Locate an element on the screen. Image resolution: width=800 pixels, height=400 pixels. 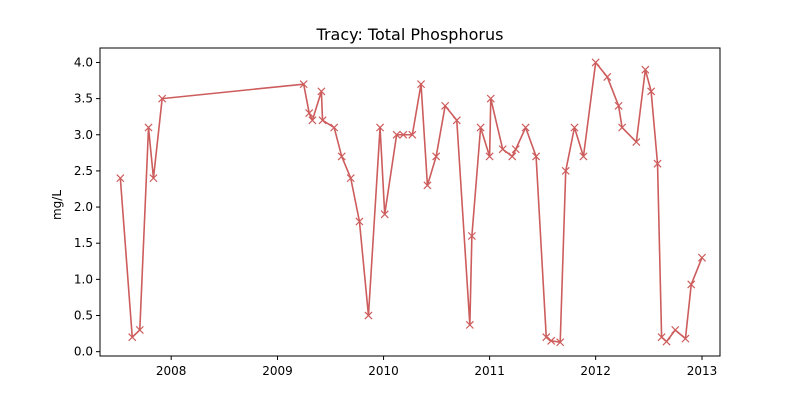
x-tick-label: 2011 is located at coordinates (489, 371).